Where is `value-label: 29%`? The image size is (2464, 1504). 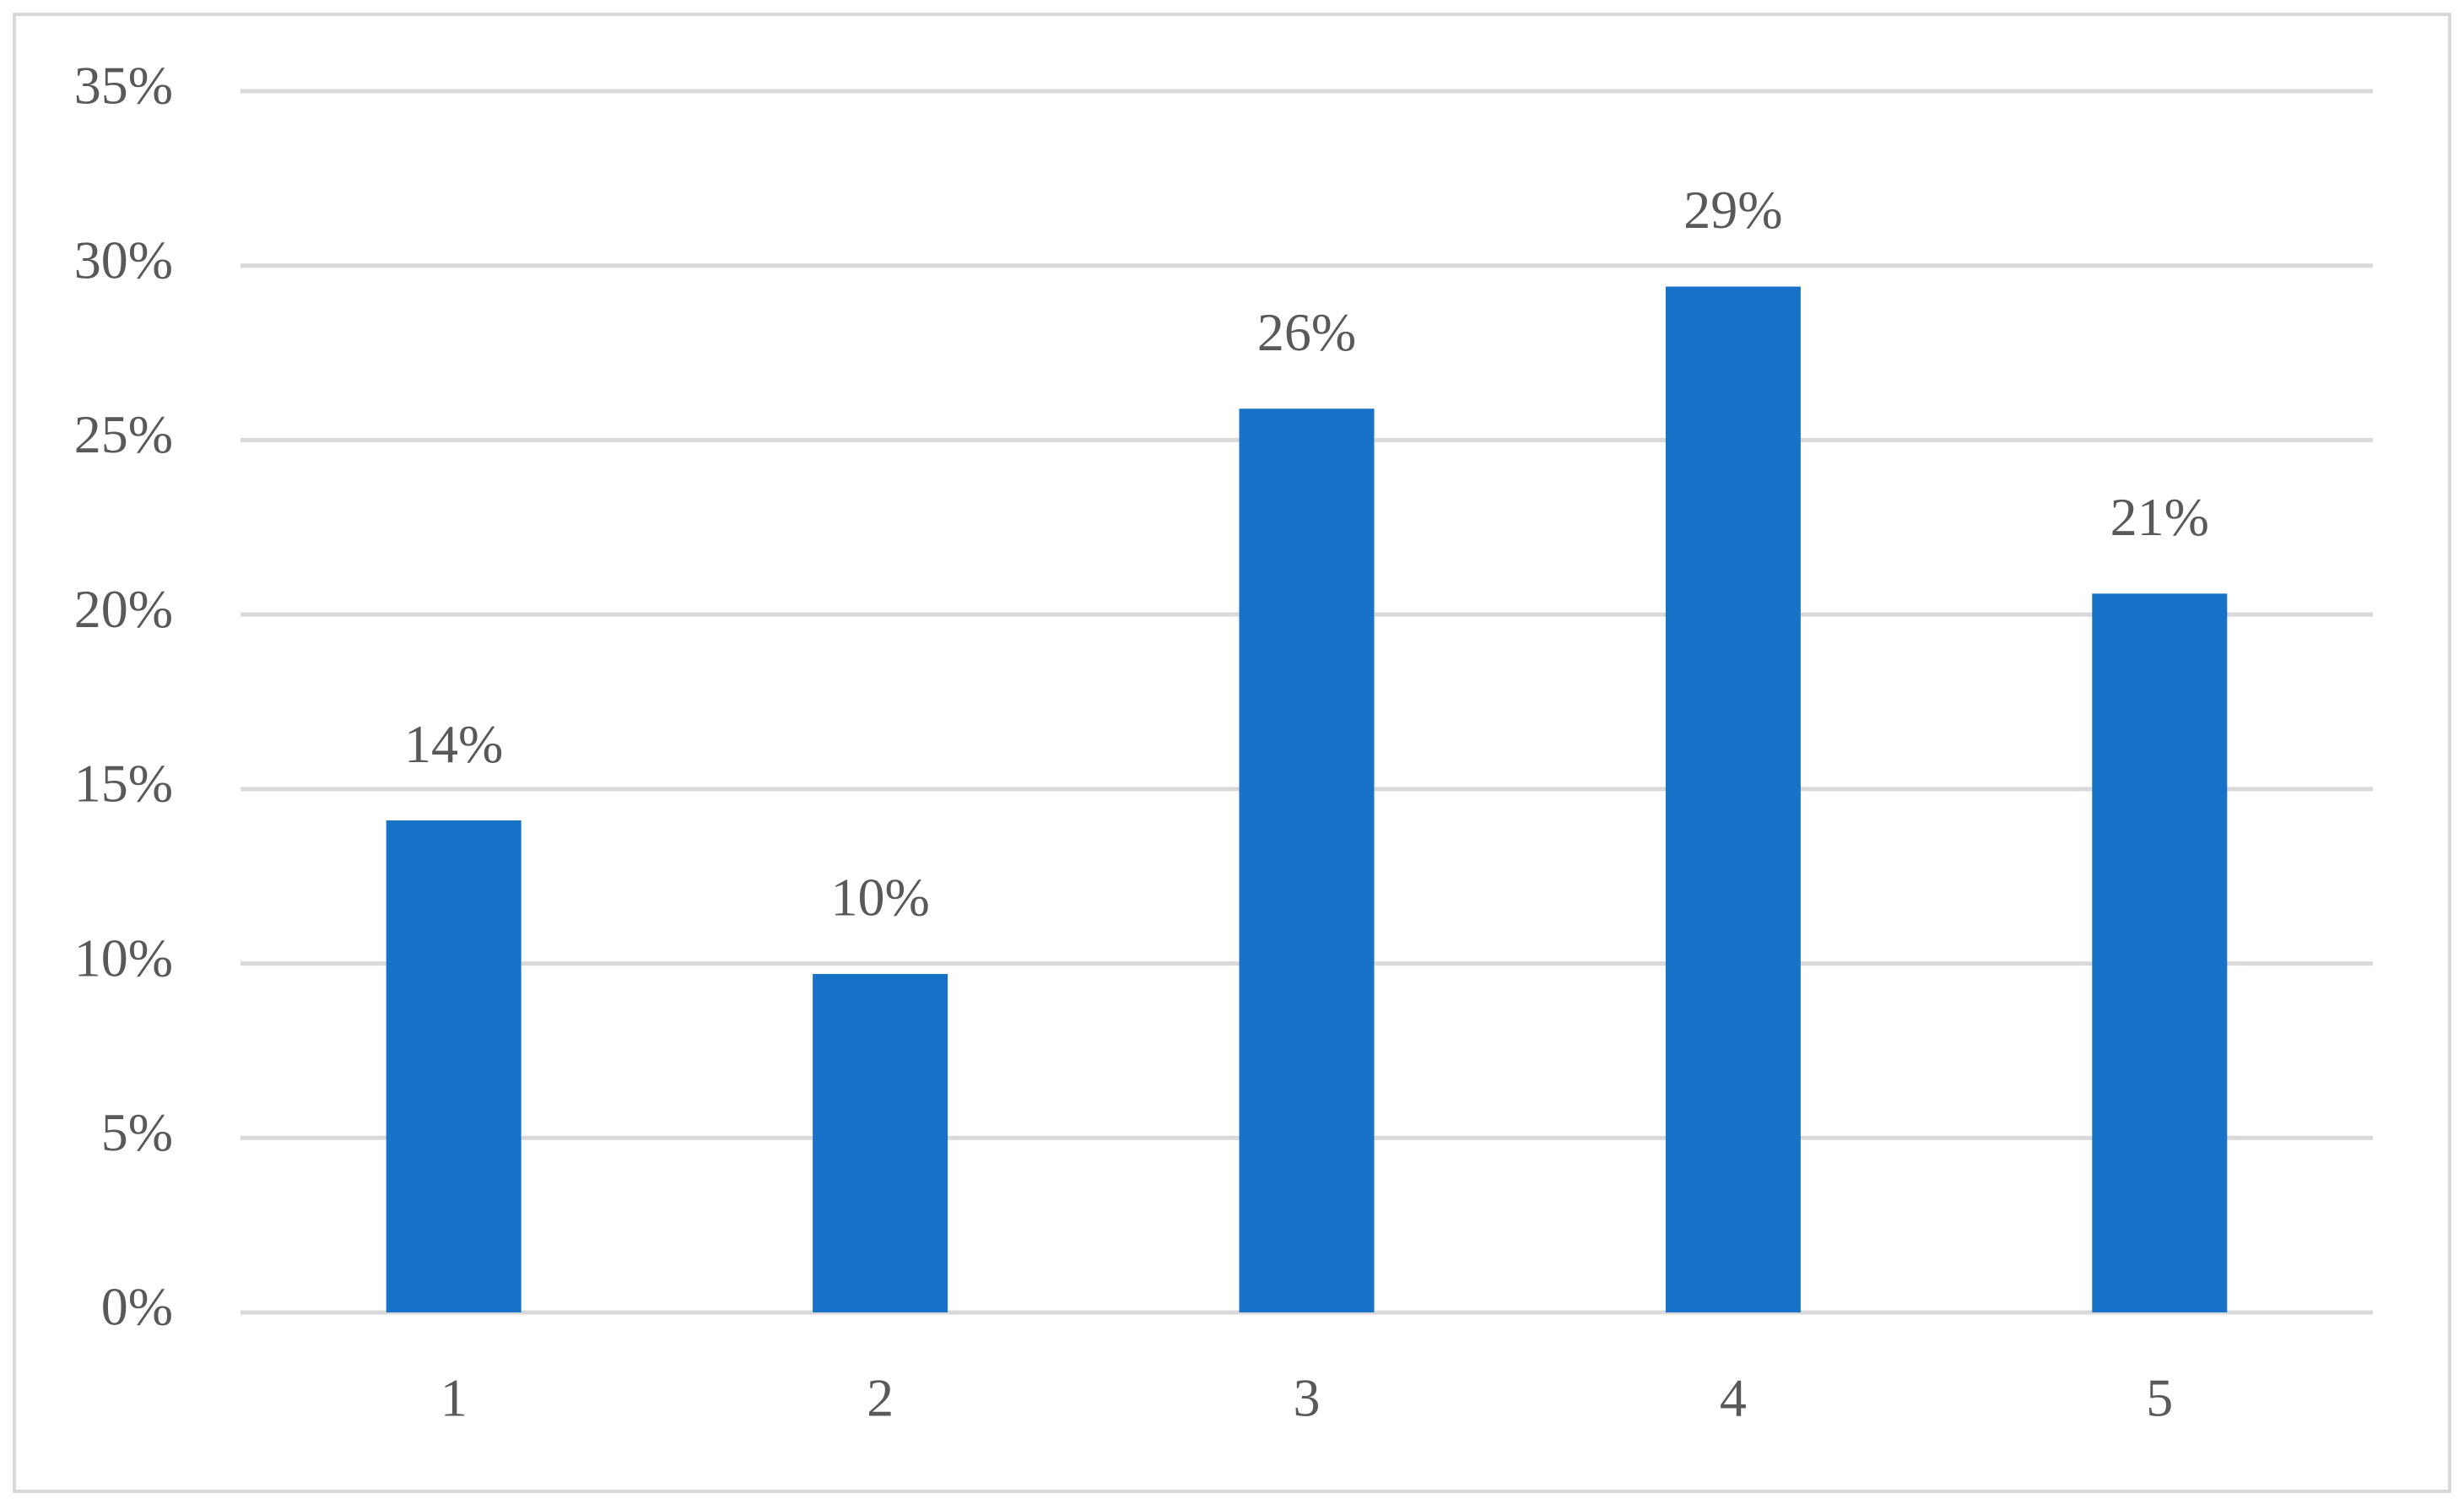 value-label: 29% is located at coordinates (1732, 210).